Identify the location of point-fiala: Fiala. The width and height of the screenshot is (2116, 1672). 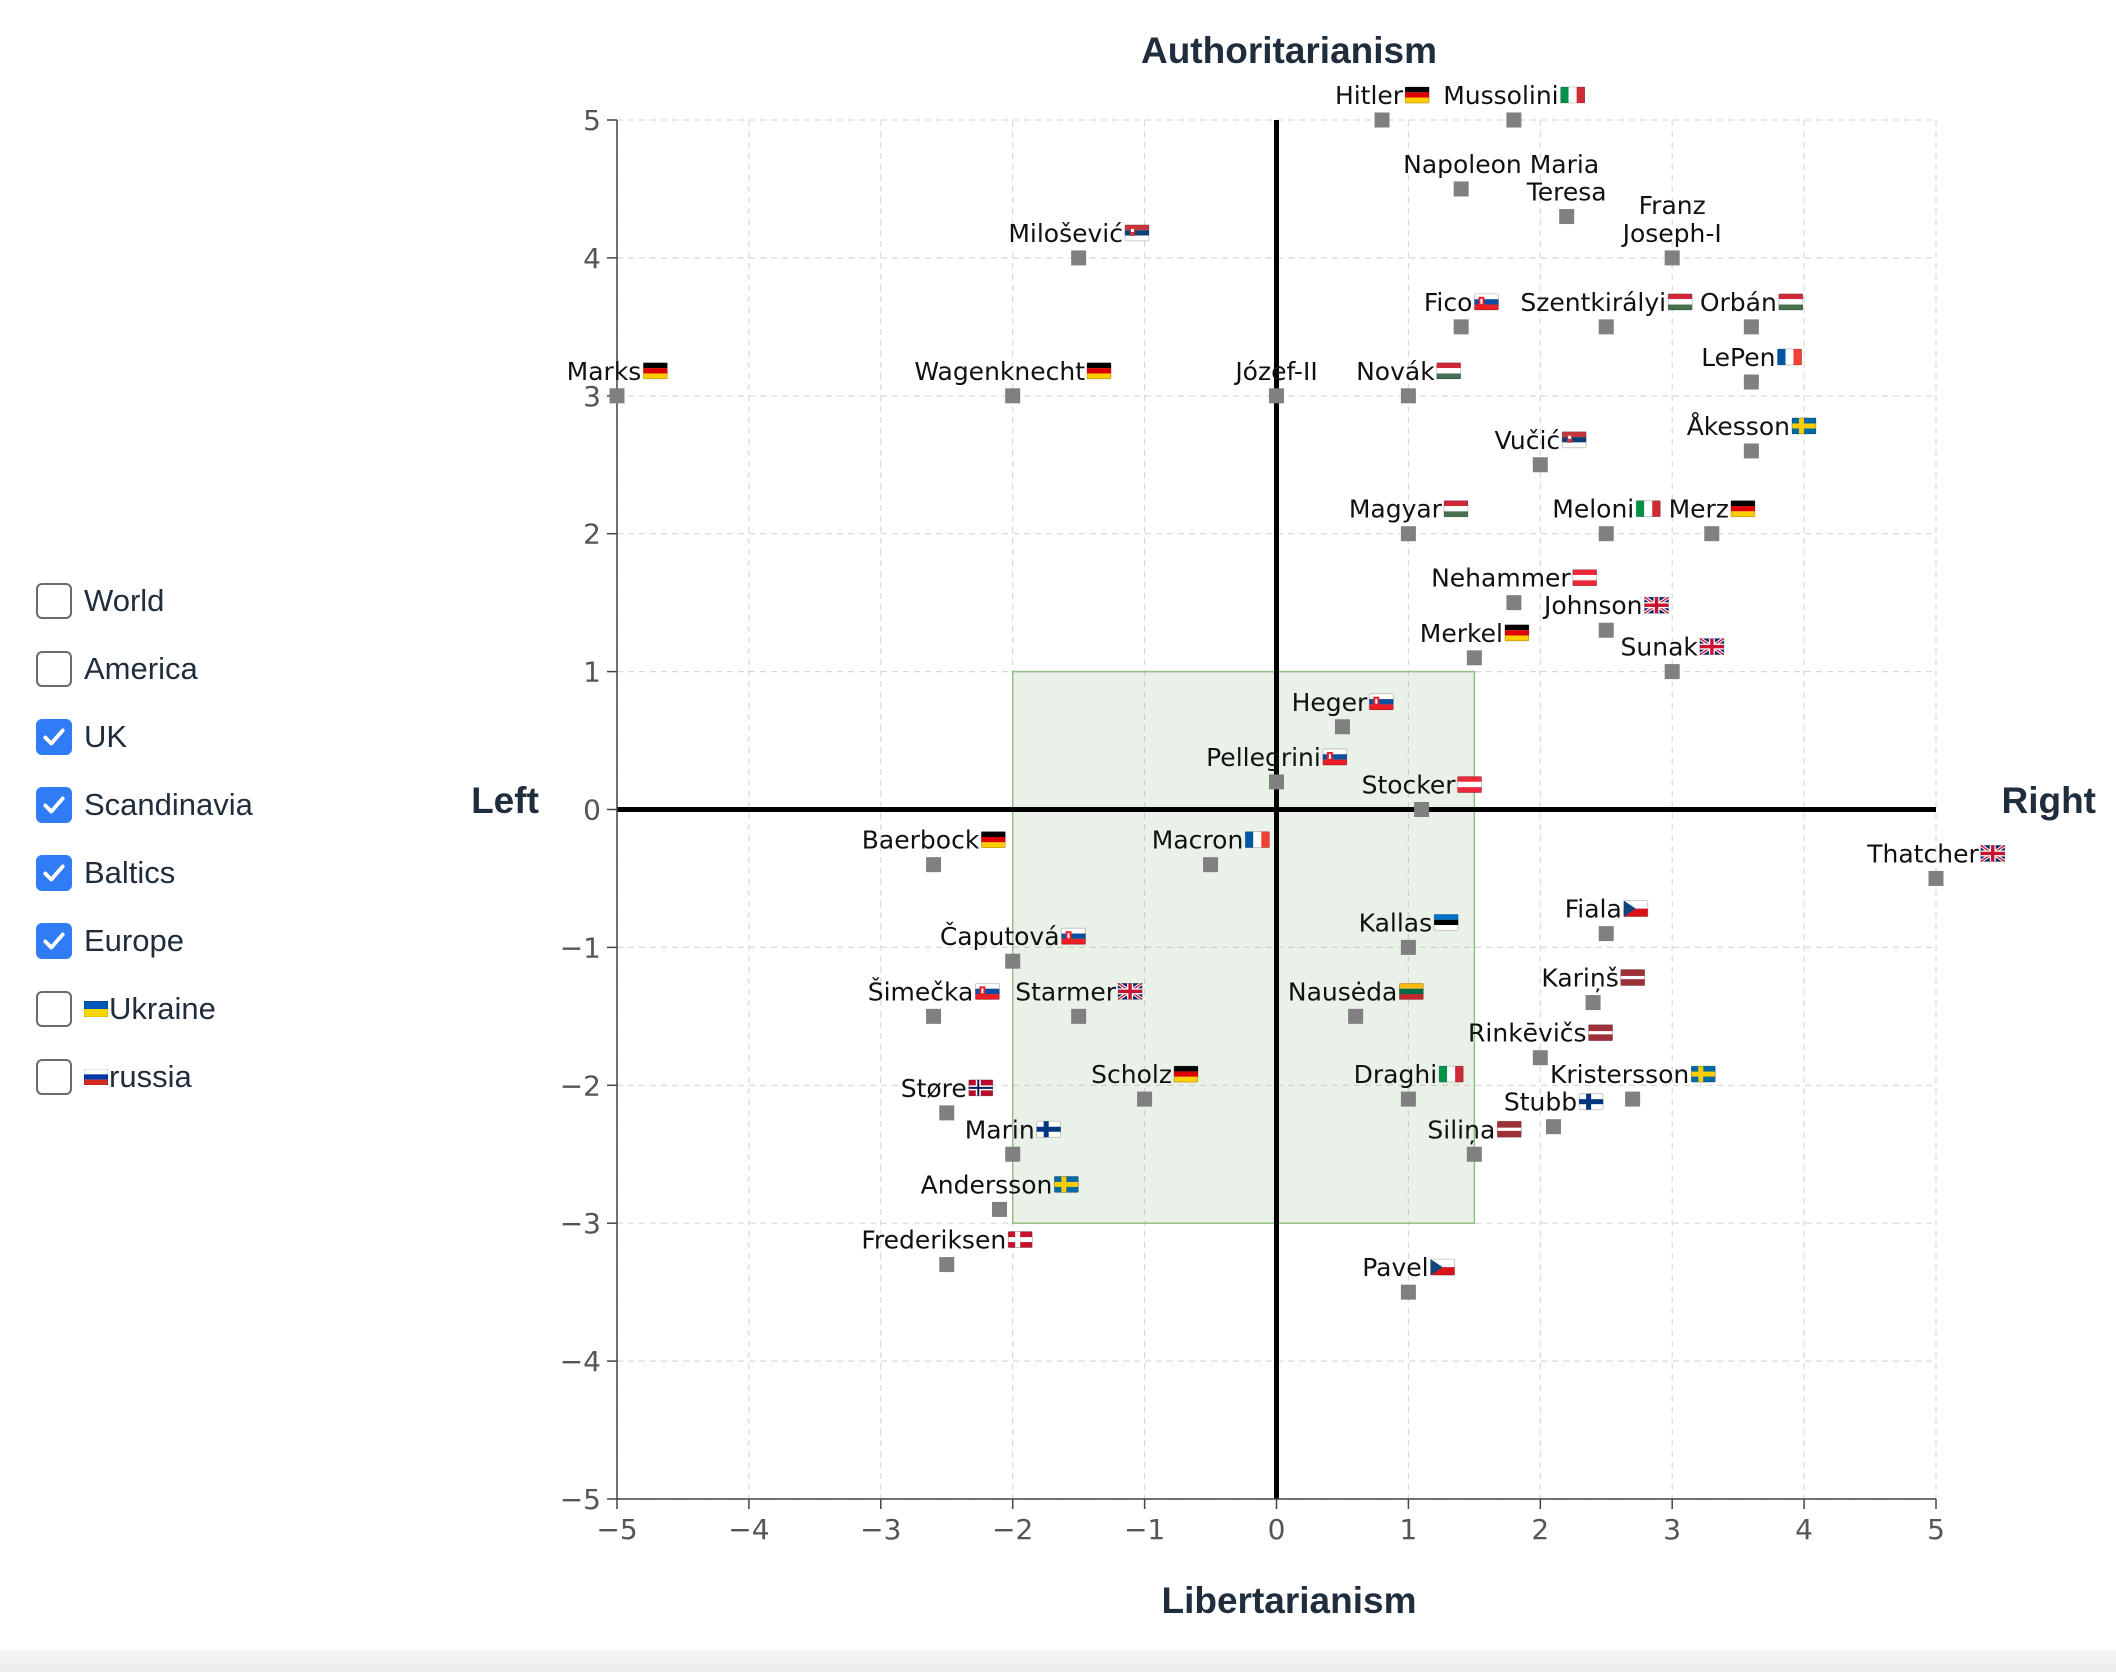
(1607, 918).